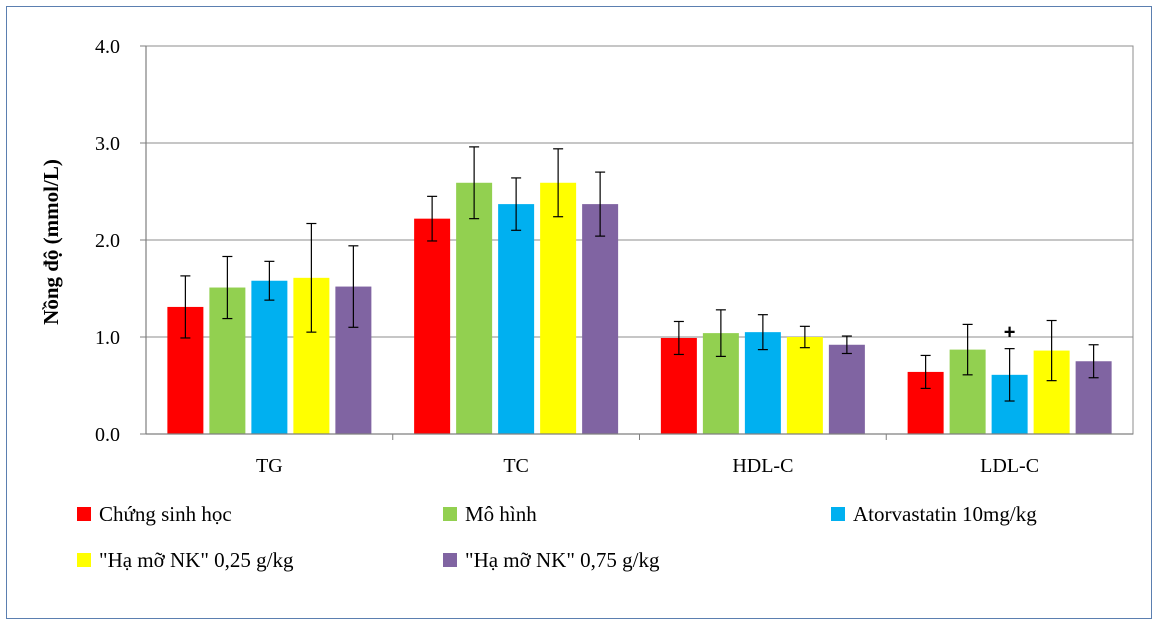 This screenshot has height=623, width=1160. What do you see at coordinates (945, 514) in the screenshot?
I see `legend-label: Atorvastatin 10mg/kg` at bounding box center [945, 514].